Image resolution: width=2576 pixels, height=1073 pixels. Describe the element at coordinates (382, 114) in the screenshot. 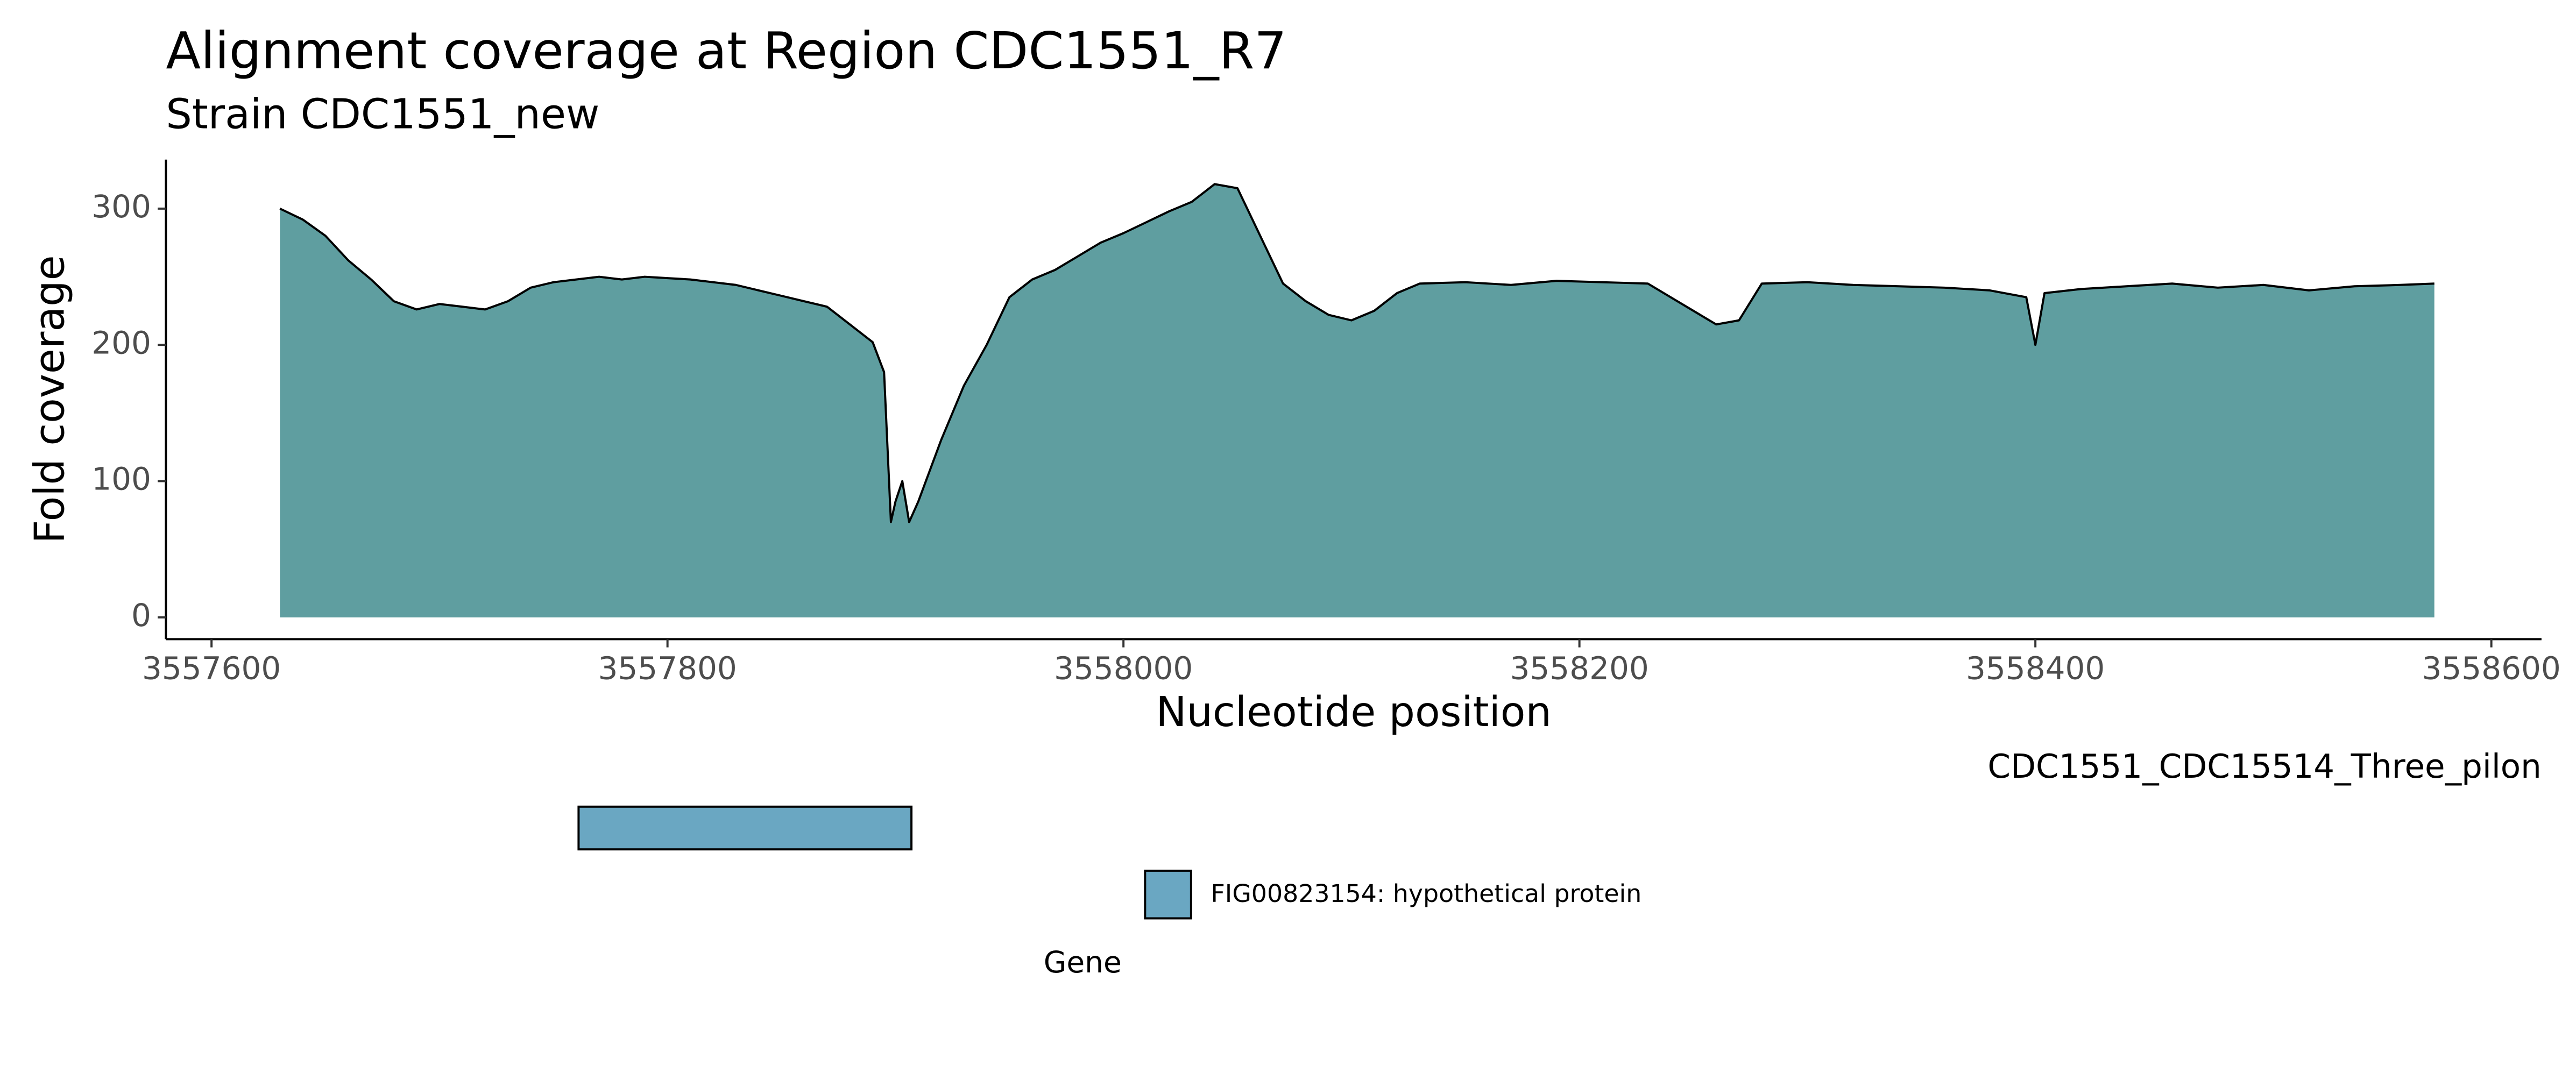

I see `chart-subtitle: Strain CDC1551_new` at that location.